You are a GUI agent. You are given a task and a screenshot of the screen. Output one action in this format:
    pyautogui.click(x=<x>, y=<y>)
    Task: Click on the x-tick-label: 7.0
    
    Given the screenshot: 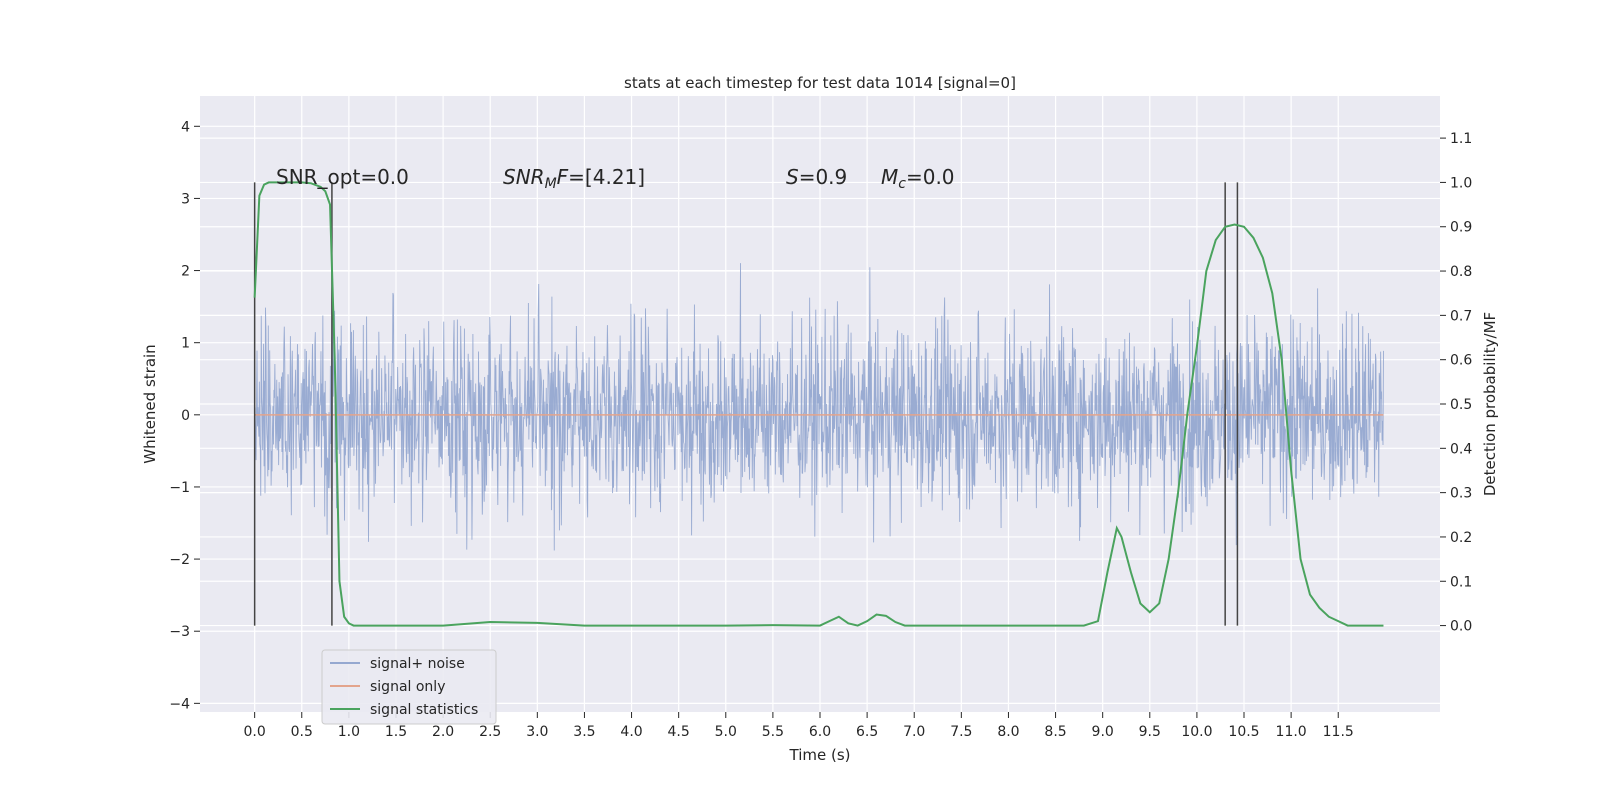 What is the action you would take?
    pyautogui.click(x=914, y=732)
    